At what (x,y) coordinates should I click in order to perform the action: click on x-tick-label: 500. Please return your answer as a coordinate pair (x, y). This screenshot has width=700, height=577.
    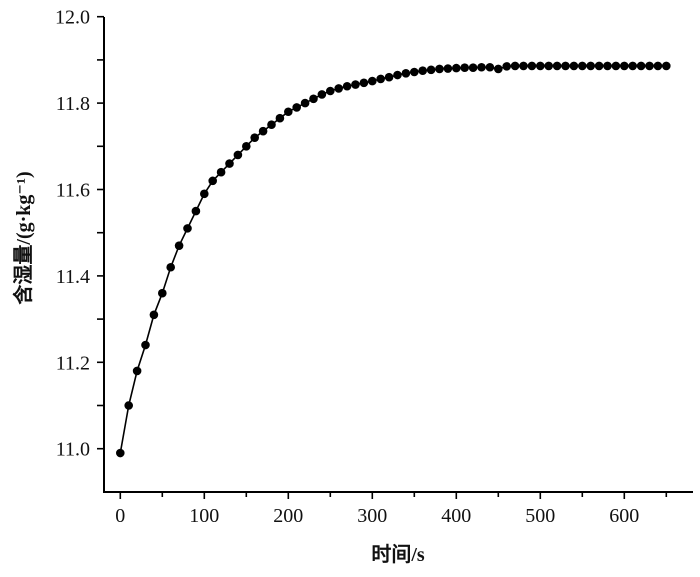
    Looking at the image, I should click on (540, 516).